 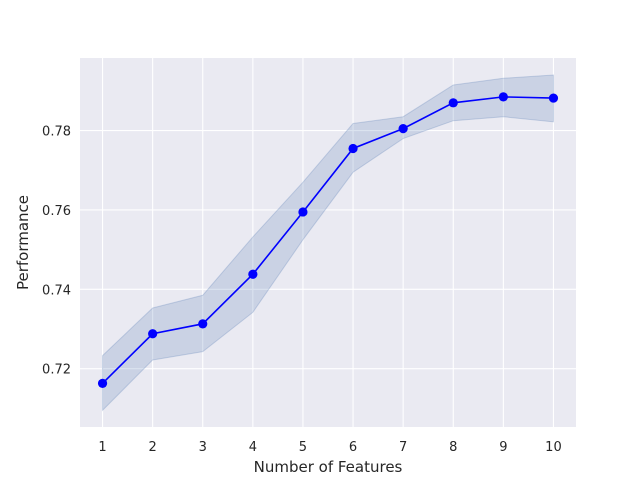 What do you see at coordinates (56, 290) in the screenshot?
I see `y-tick-label: 0.74` at bounding box center [56, 290].